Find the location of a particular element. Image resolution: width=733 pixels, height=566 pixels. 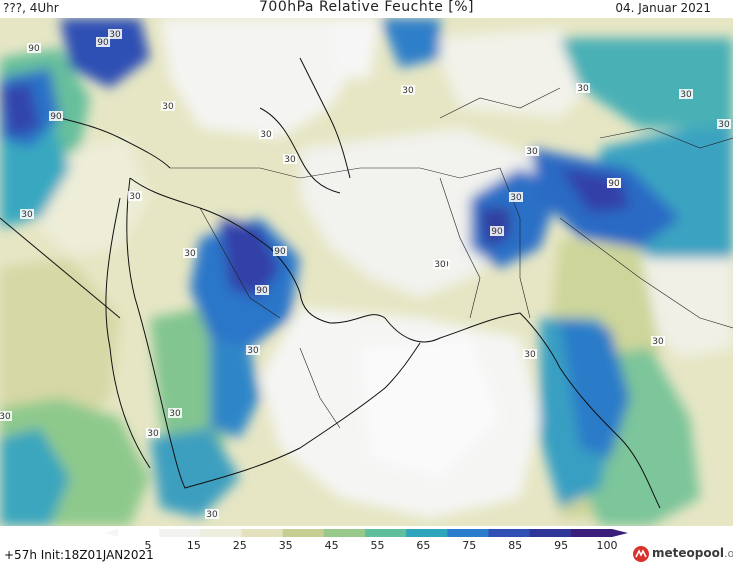

forecast-hour: +57h is located at coordinates (20, 555).